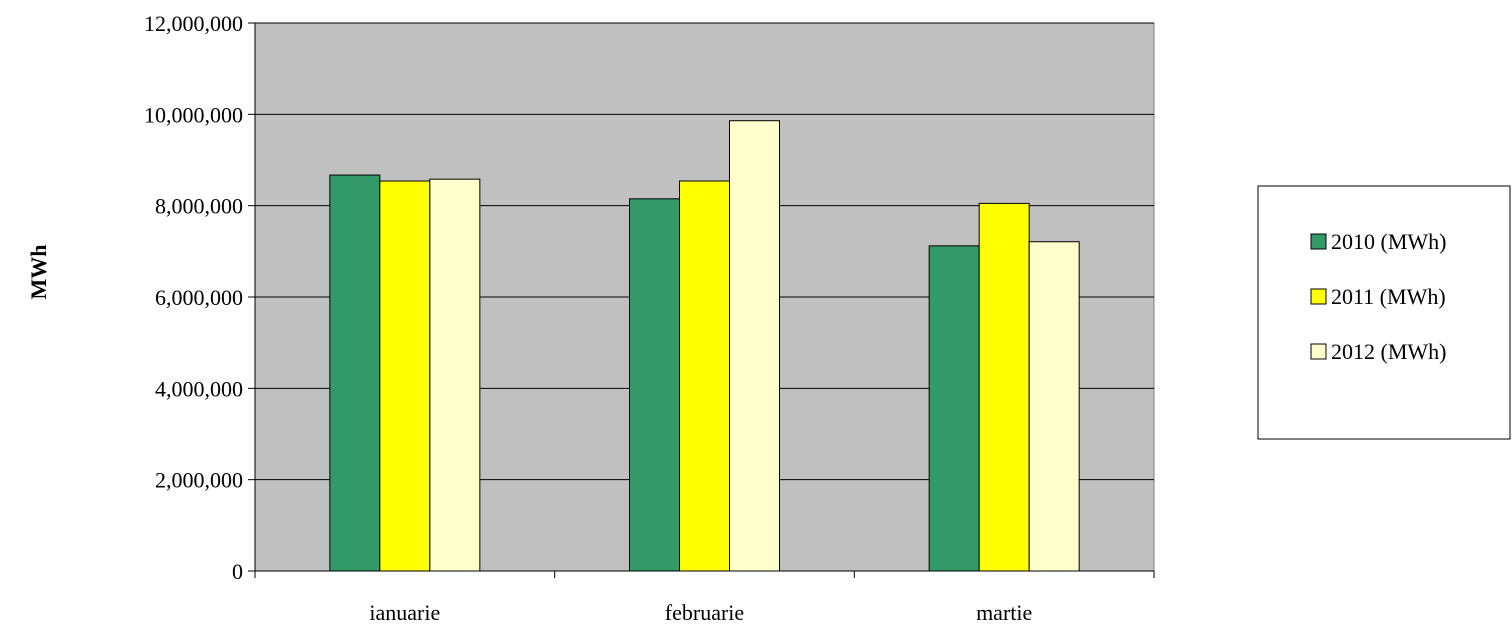 The height and width of the screenshot is (632, 1512). Describe the element at coordinates (1004, 612) in the screenshot. I see `x-tick-label-martie: martie` at that location.